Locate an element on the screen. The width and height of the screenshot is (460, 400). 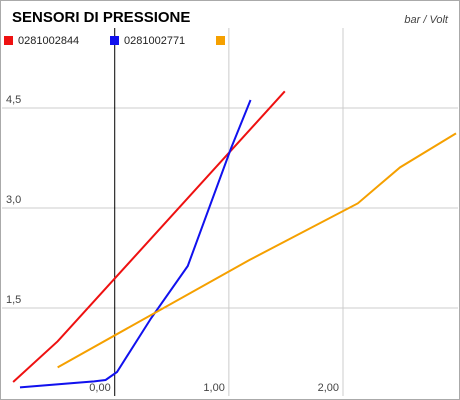
y-tick-label: 1,5 is located at coordinates (13, 300).